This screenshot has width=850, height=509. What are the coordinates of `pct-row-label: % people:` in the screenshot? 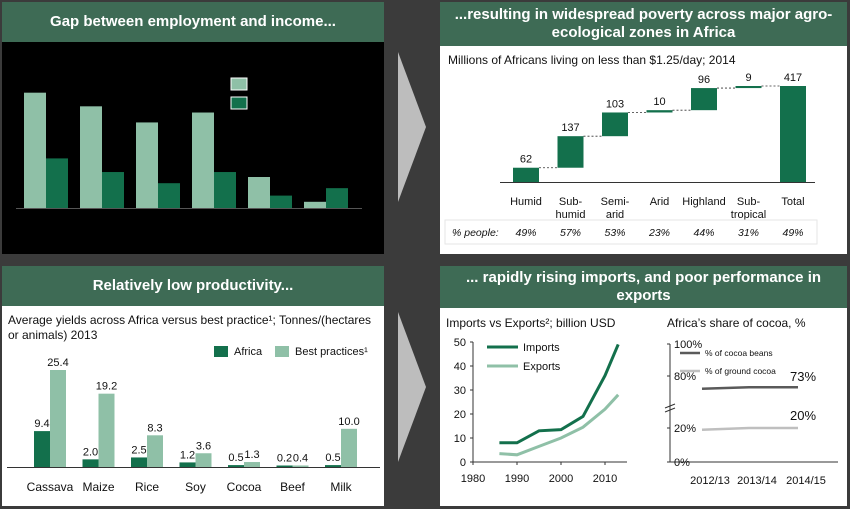 It's located at (475, 233).